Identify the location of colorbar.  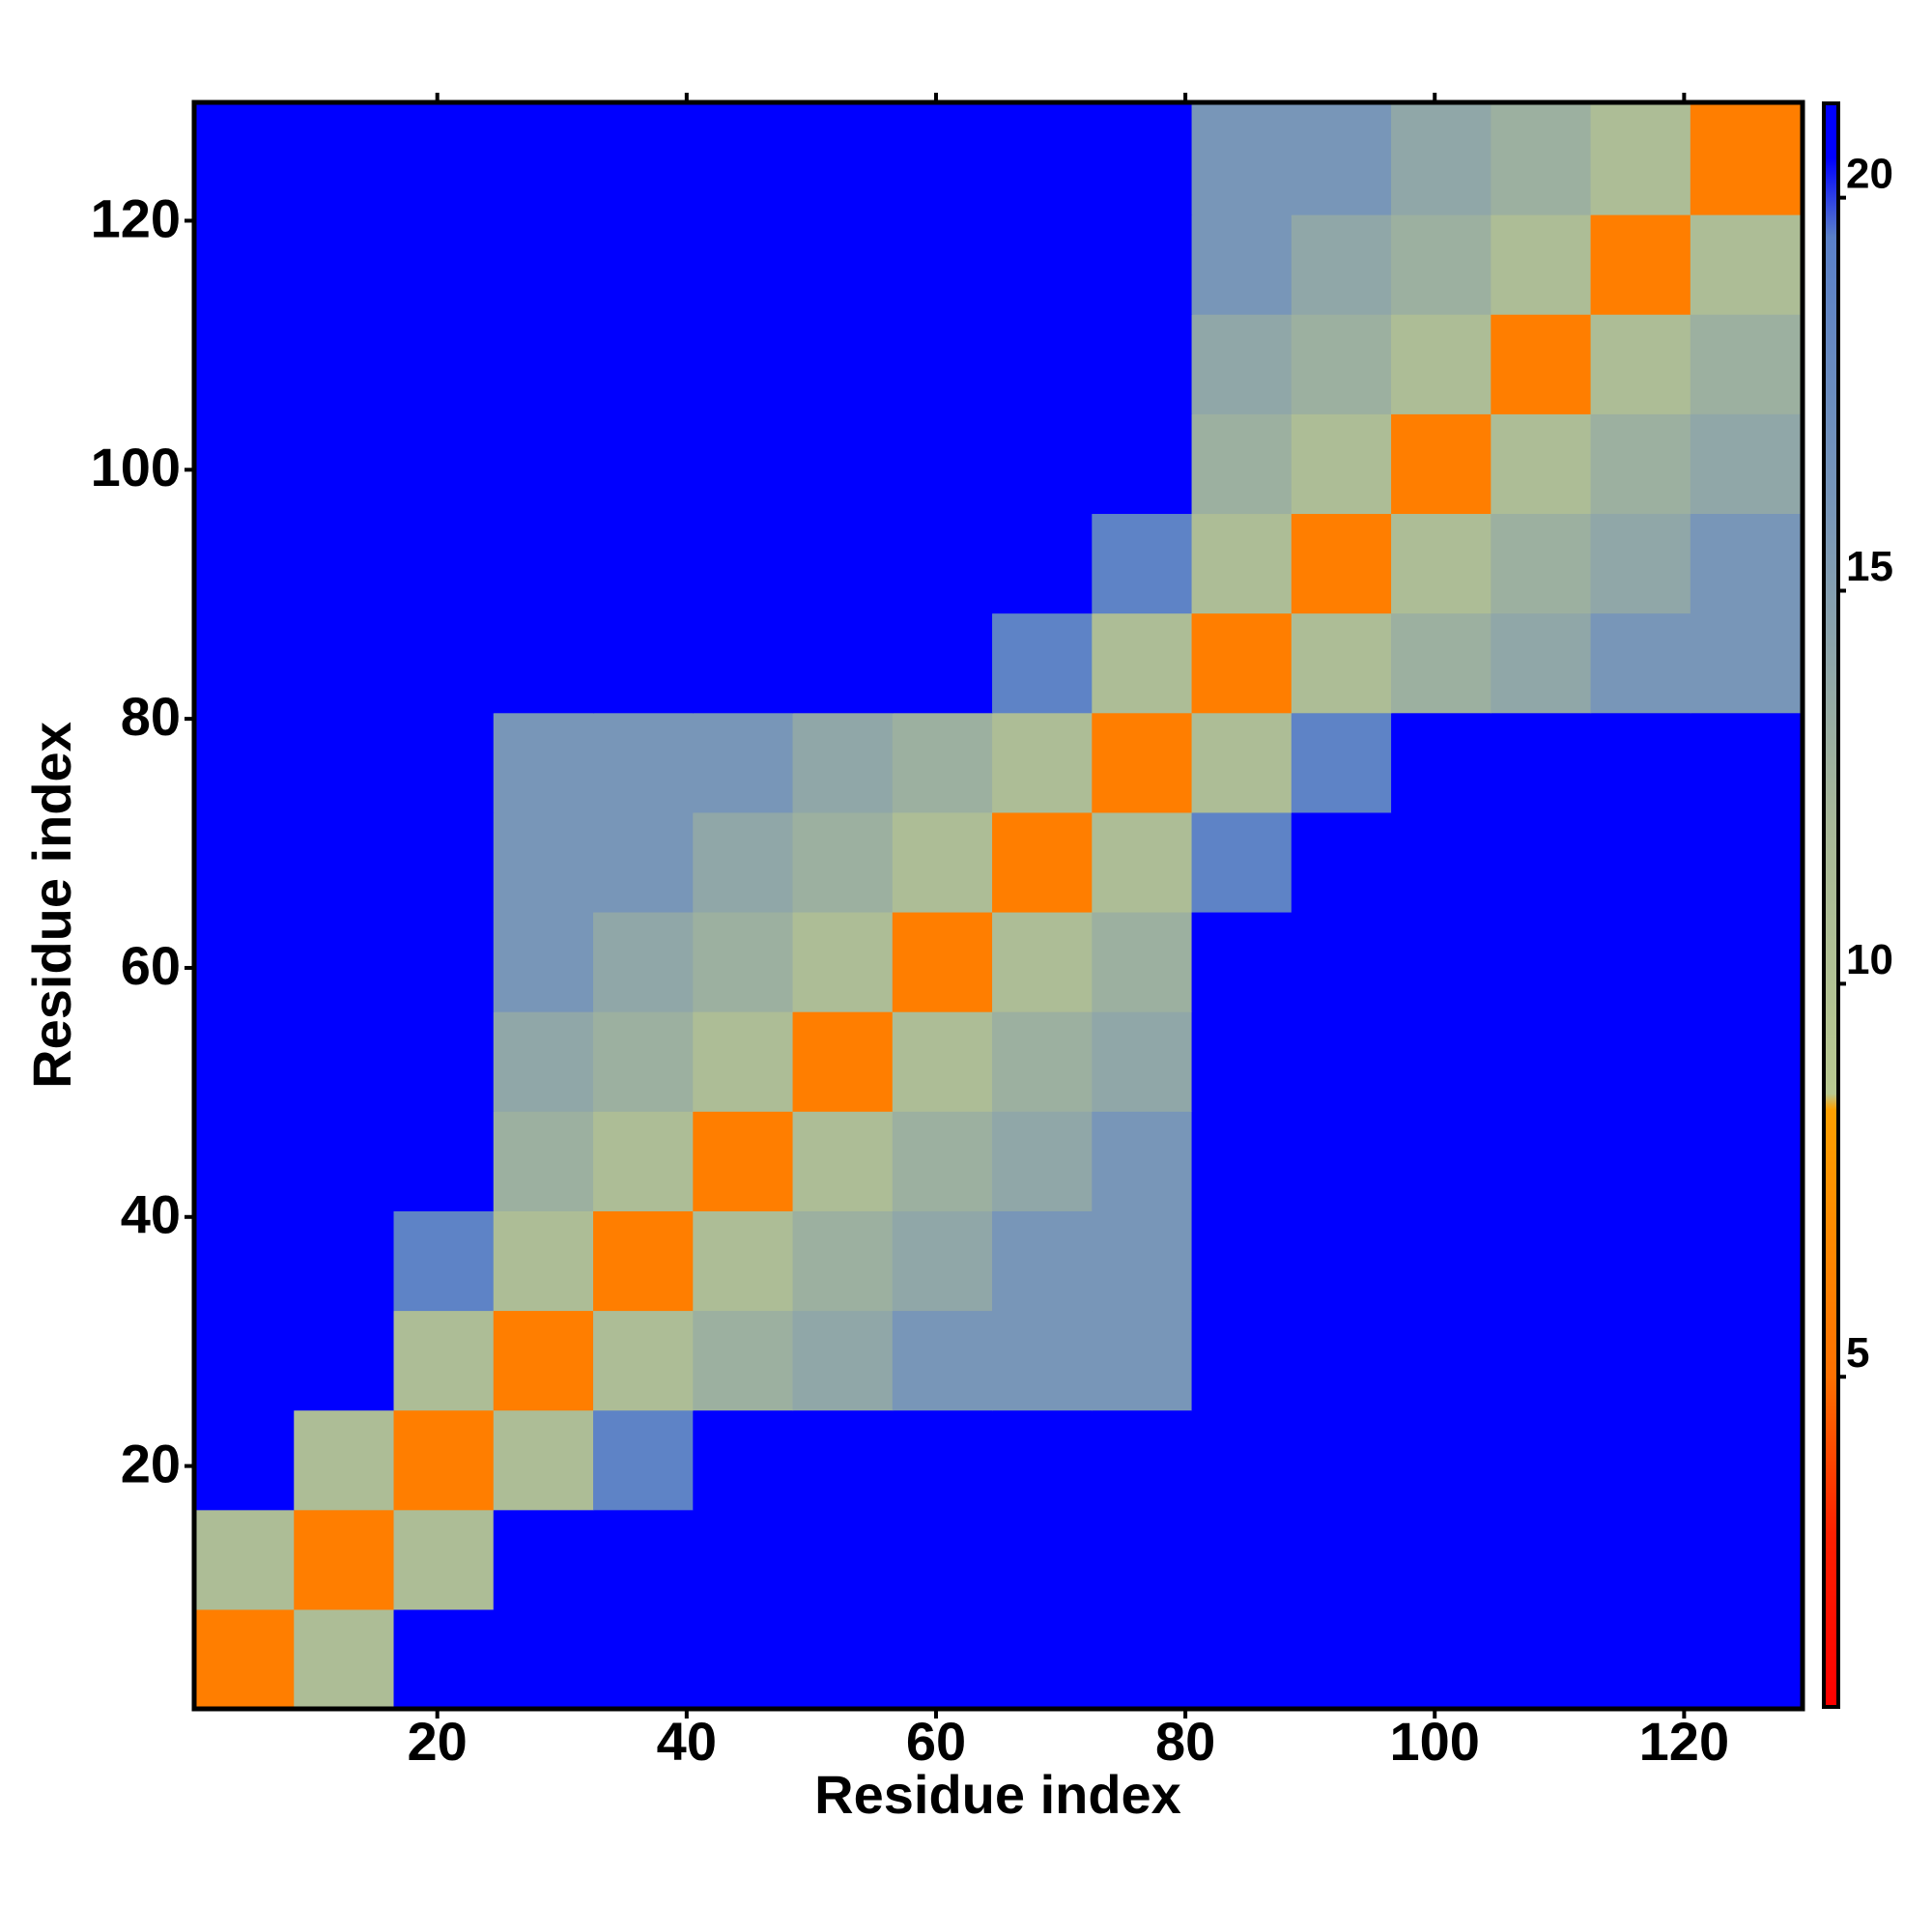
(1831, 905).